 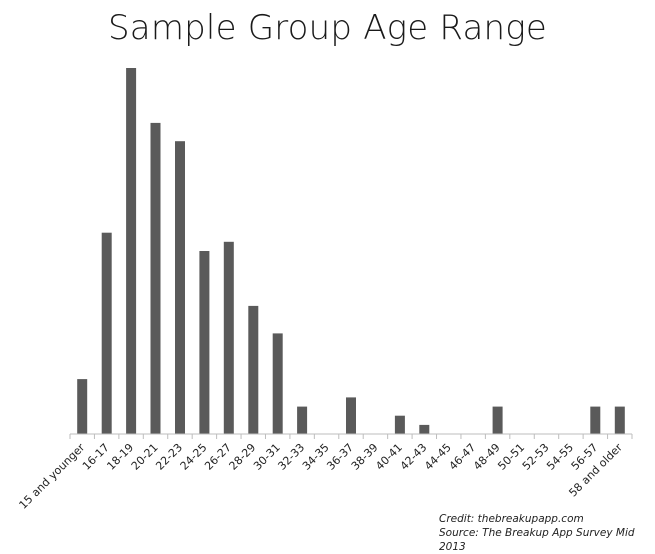 I want to click on x-tick-label: 50-51, so click(x=511, y=457).